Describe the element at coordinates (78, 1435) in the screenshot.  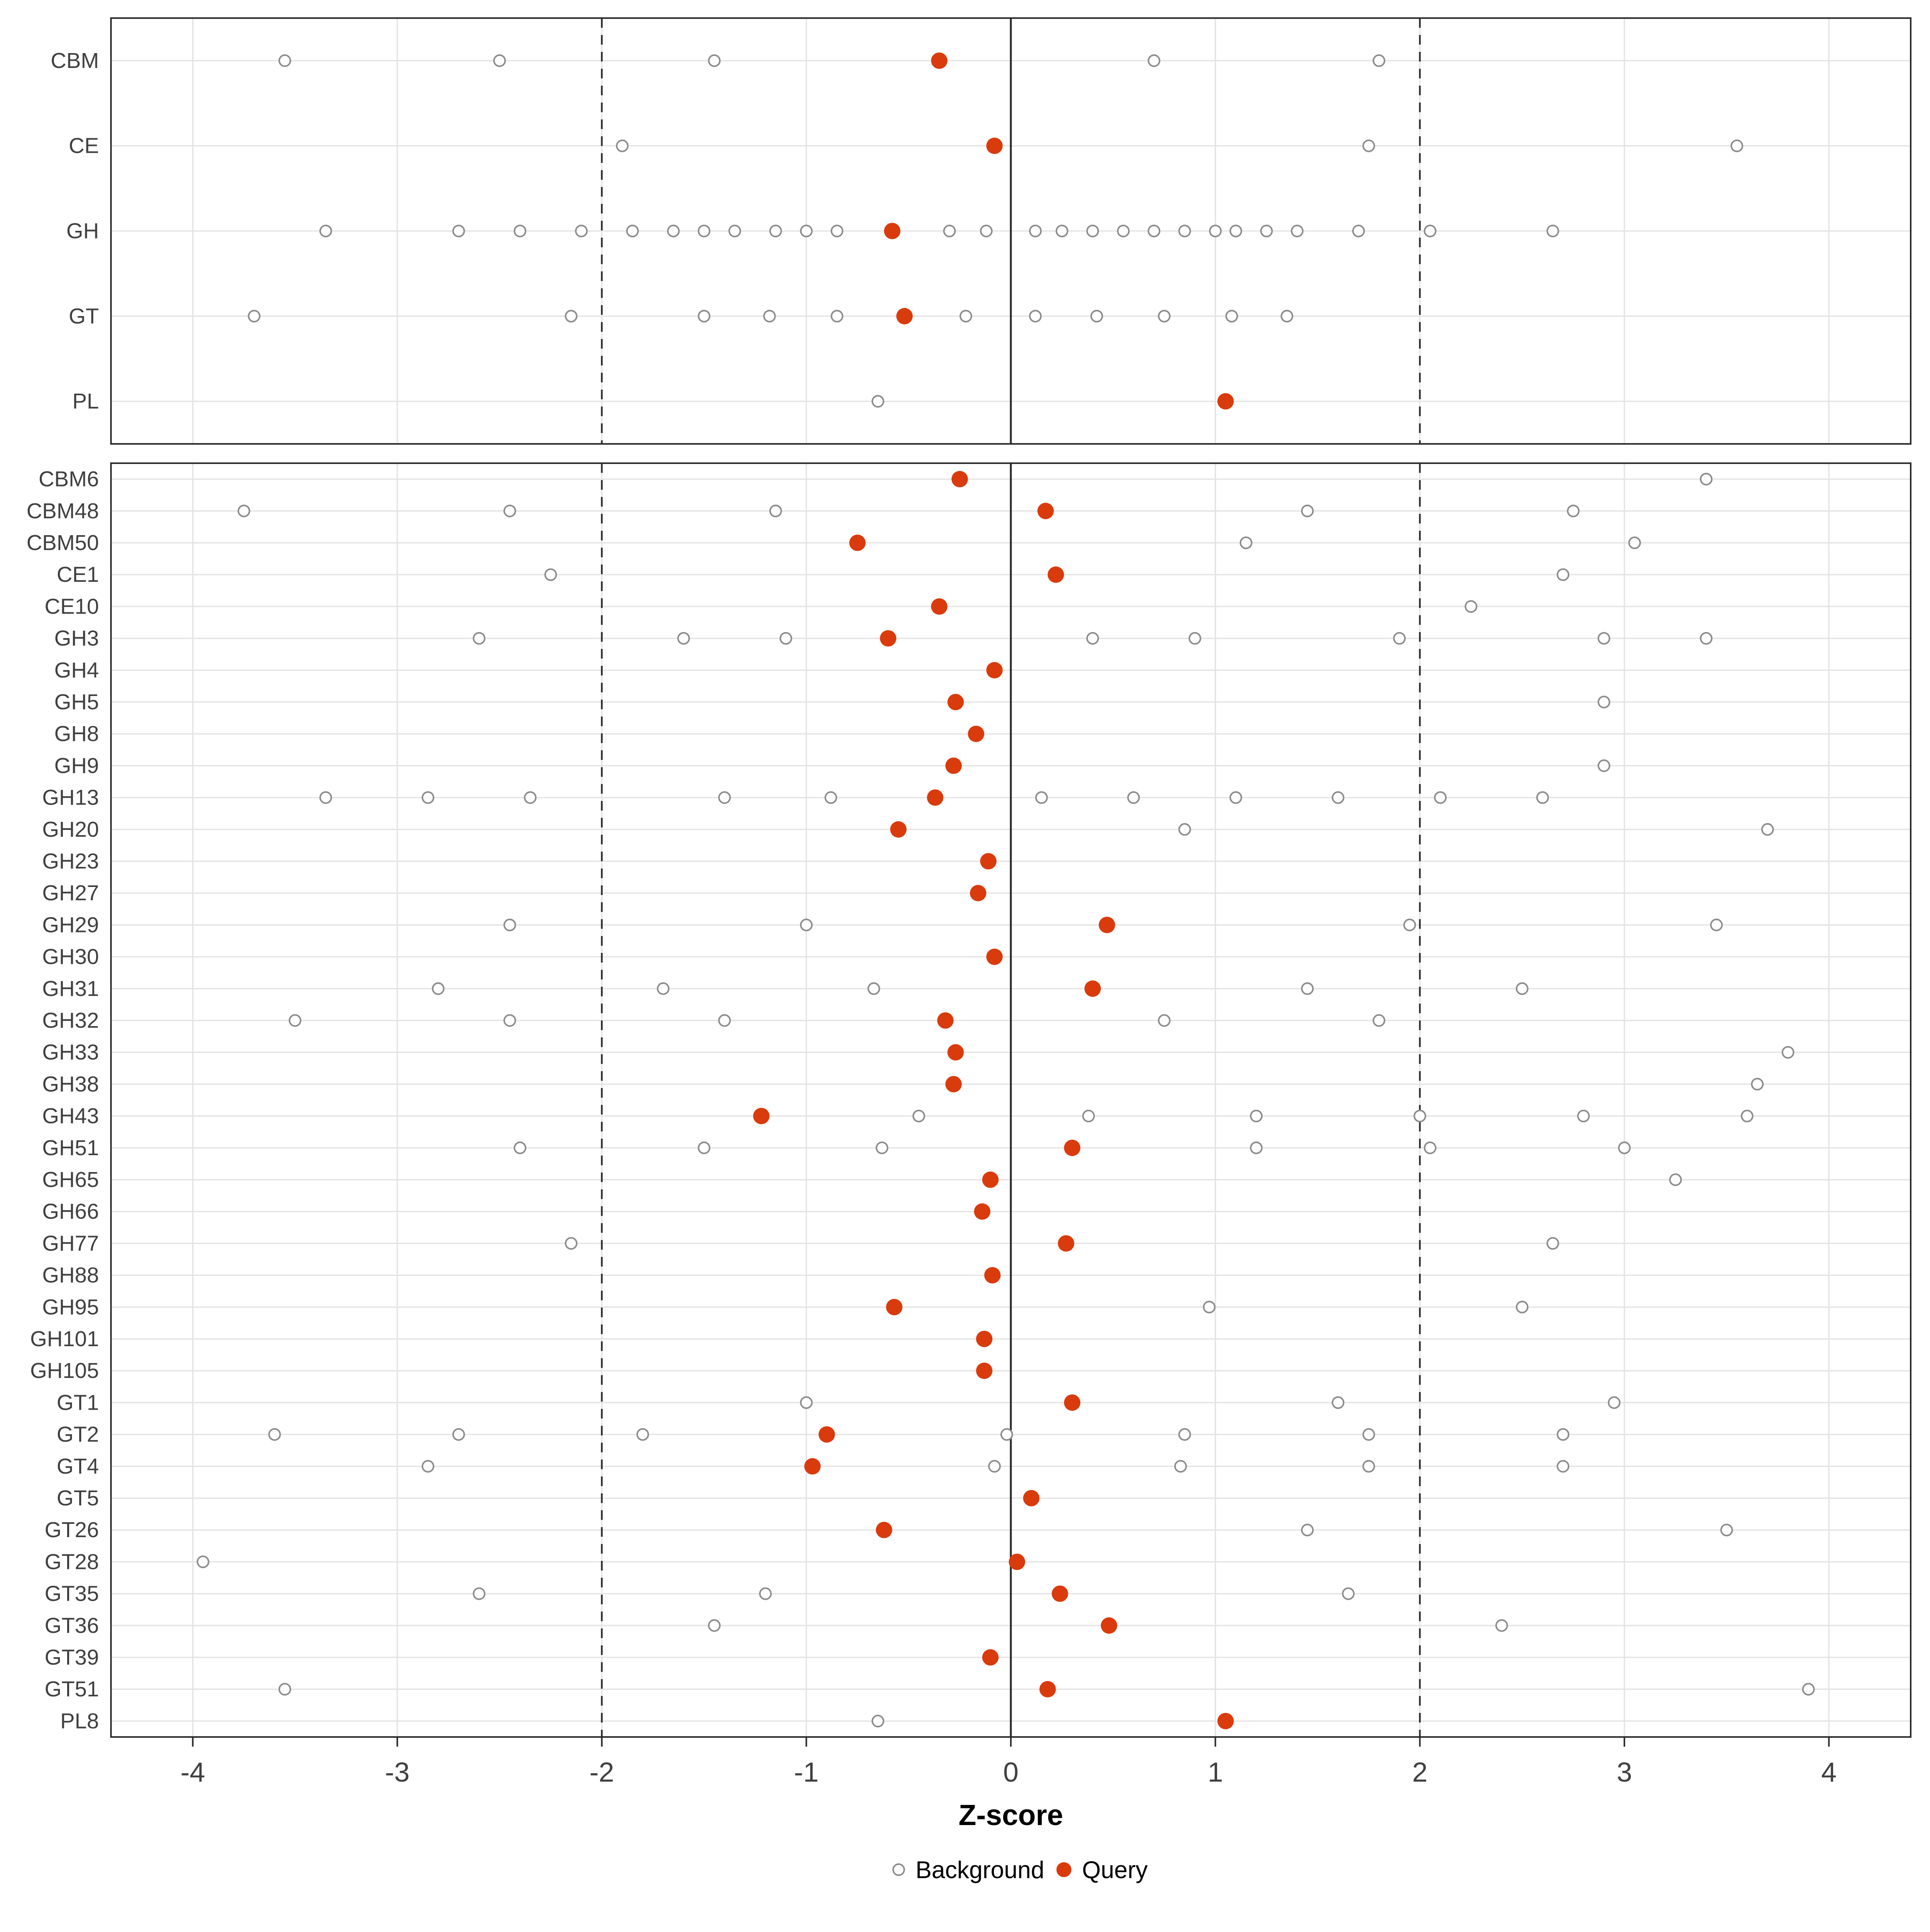
I see `row-label: GT2` at that location.